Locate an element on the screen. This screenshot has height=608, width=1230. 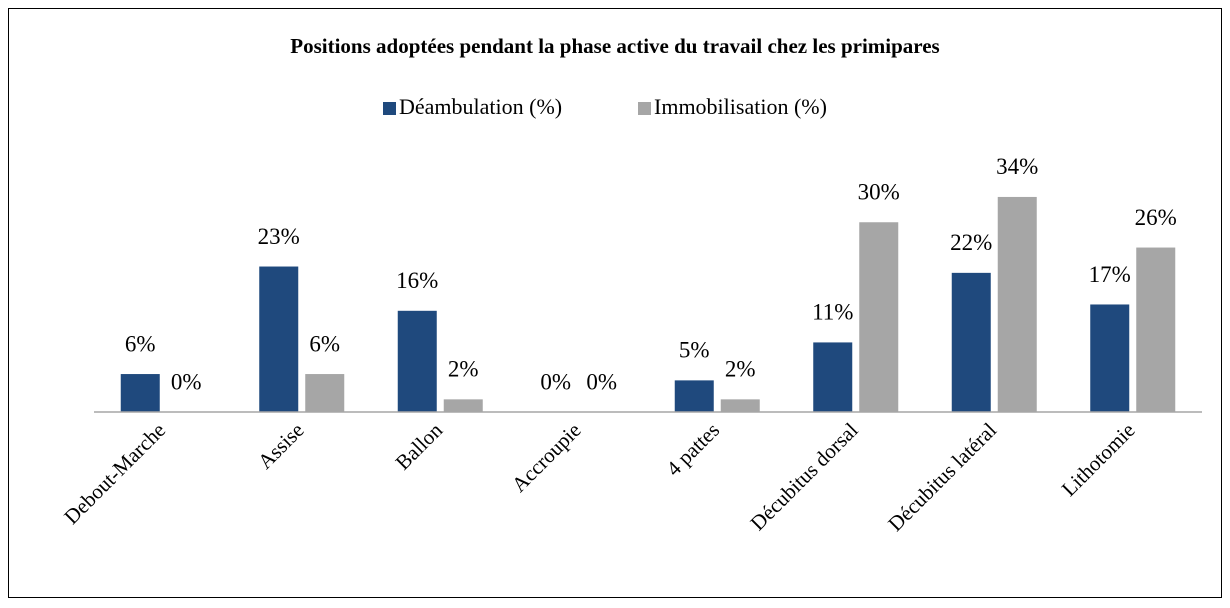
value-label: 17% is located at coordinates (1110, 274).